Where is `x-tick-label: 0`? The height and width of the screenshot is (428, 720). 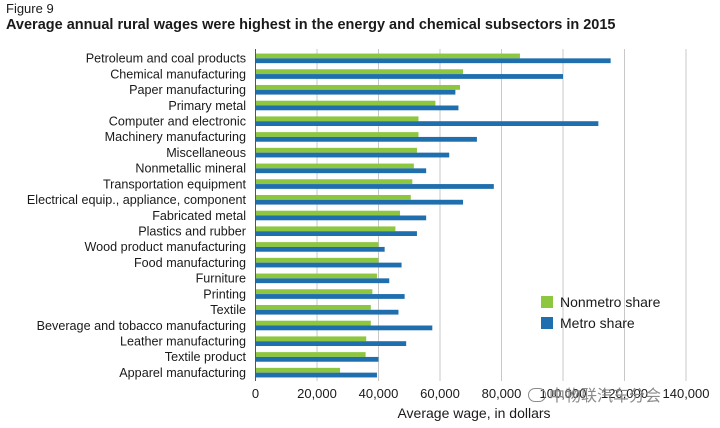 x-tick-label: 0 is located at coordinates (255, 393).